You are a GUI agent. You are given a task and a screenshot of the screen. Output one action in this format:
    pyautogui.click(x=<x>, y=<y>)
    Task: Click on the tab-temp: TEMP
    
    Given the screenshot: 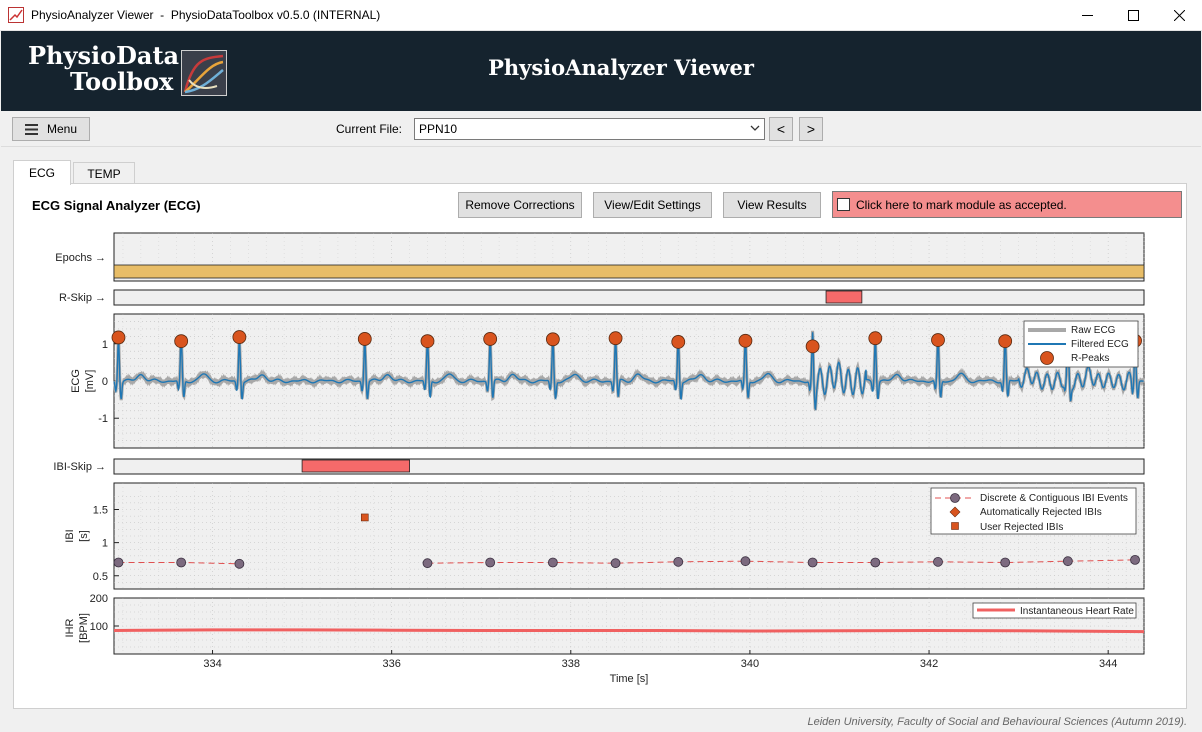 What is the action you would take?
    pyautogui.click(x=104, y=173)
    